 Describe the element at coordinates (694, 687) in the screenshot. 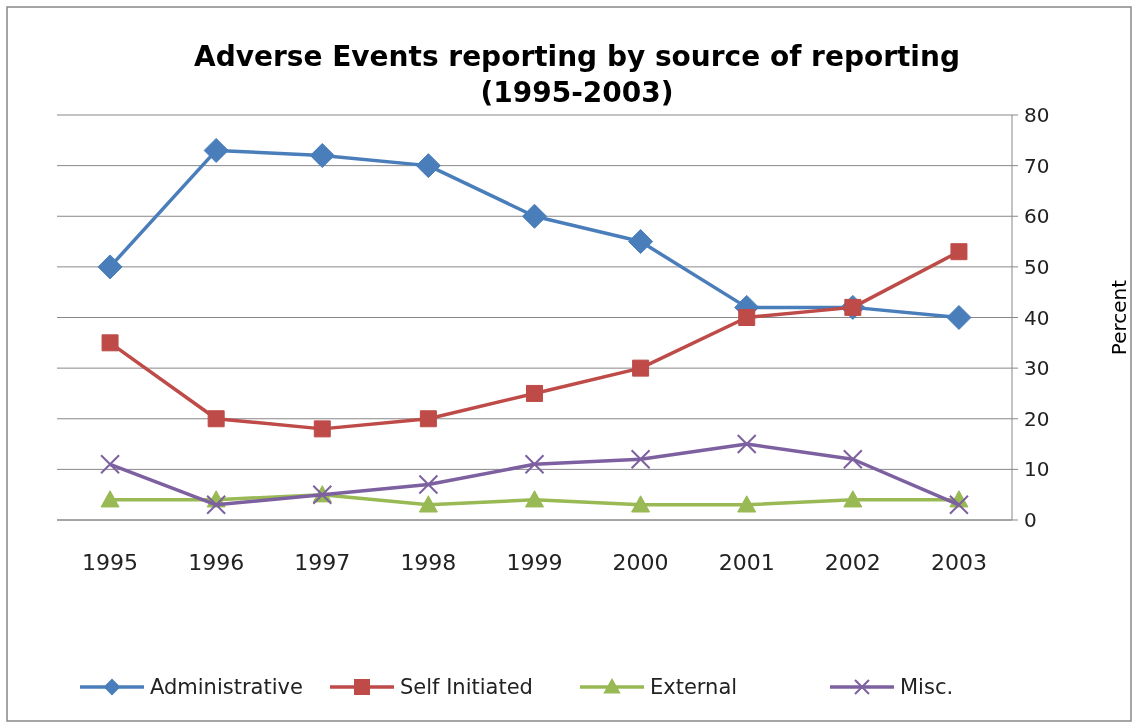

I see `legend-label: External` at that location.